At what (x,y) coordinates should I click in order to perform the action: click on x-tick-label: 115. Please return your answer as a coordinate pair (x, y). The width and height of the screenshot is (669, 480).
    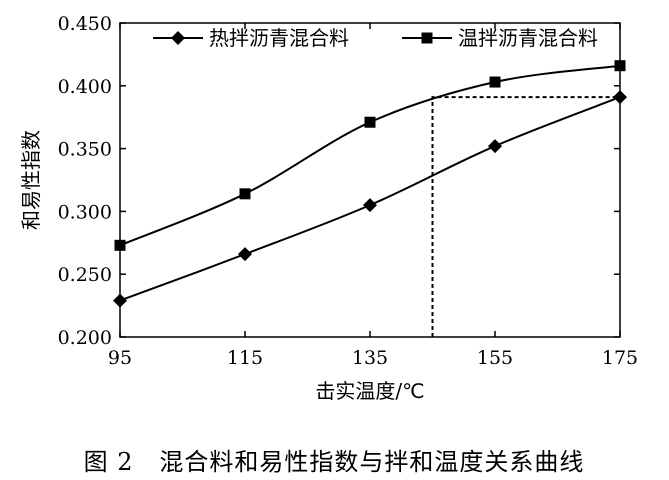
    Looking at the image, I should click on (245, 358).